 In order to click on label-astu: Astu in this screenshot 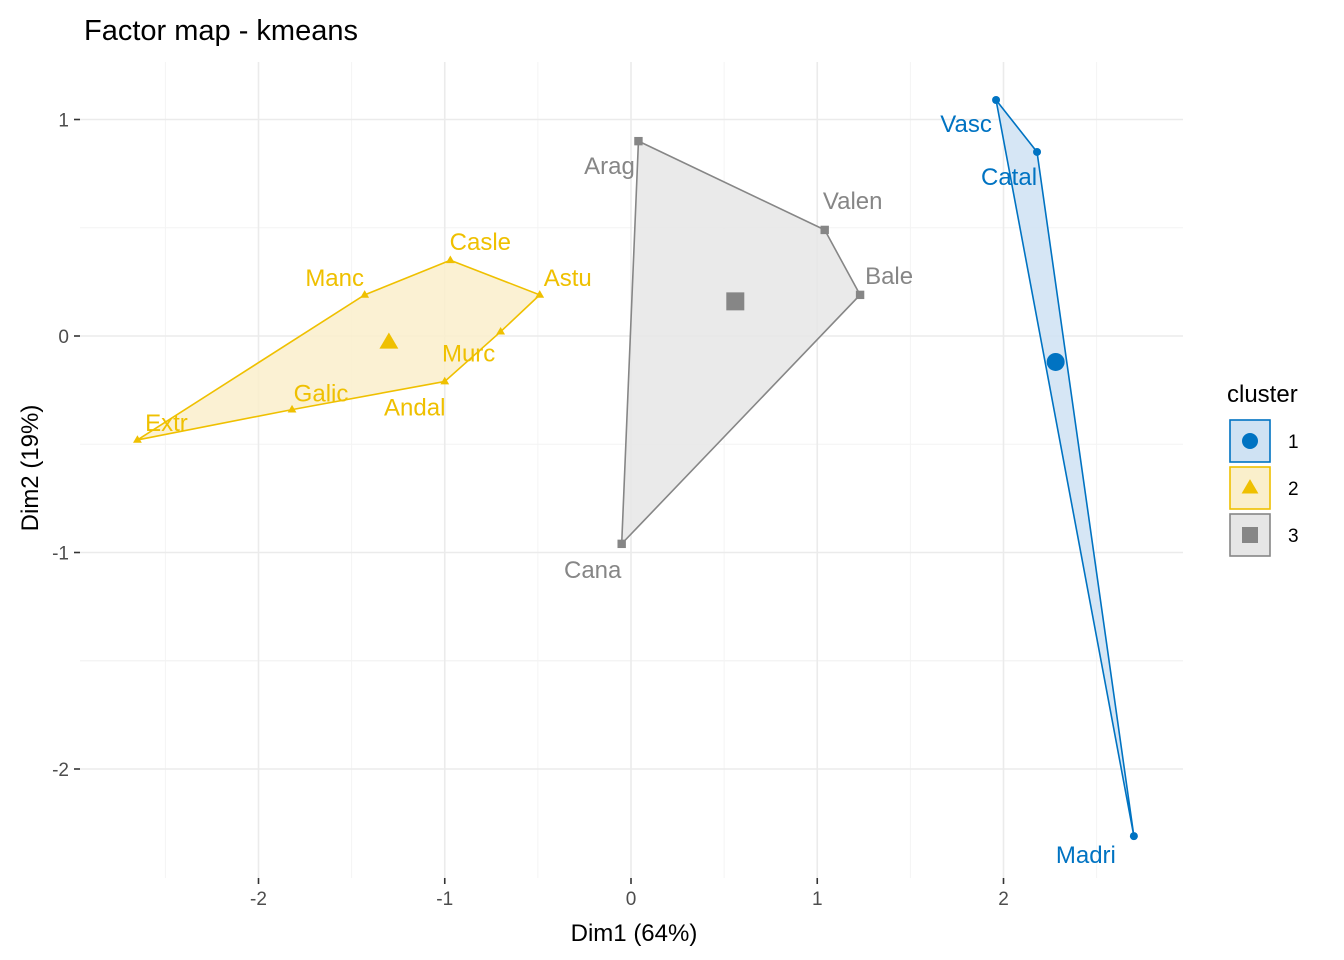, I will do `click(568, 278)`.